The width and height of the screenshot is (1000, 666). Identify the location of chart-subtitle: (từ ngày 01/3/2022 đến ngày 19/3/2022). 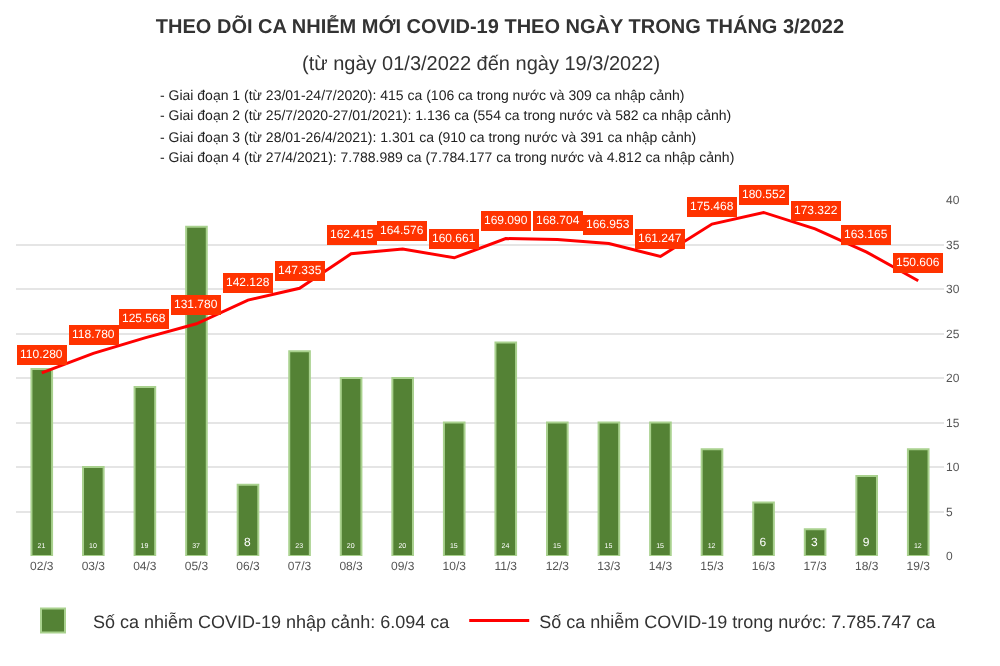
(481, 65).